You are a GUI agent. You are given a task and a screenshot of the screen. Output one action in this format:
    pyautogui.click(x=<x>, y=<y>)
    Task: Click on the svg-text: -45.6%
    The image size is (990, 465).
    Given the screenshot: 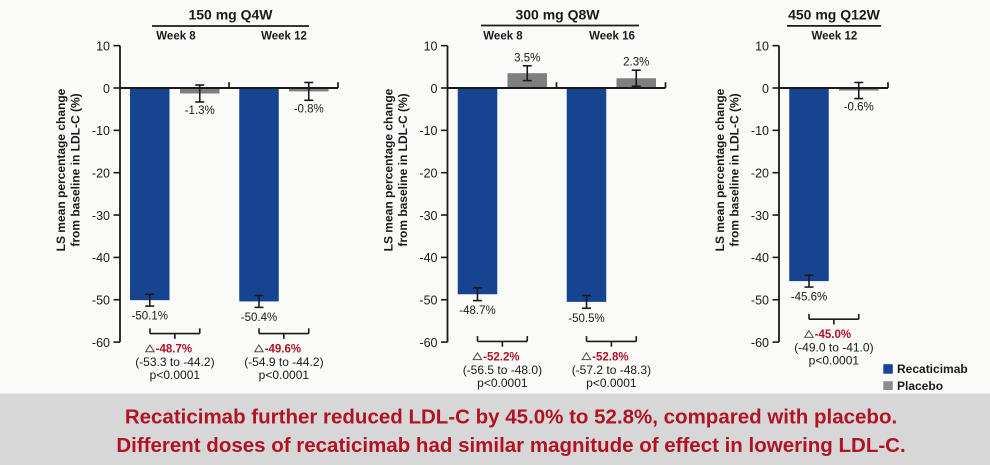 What is the action you would take?
    pyautogui.click(x=809, y=298)
    